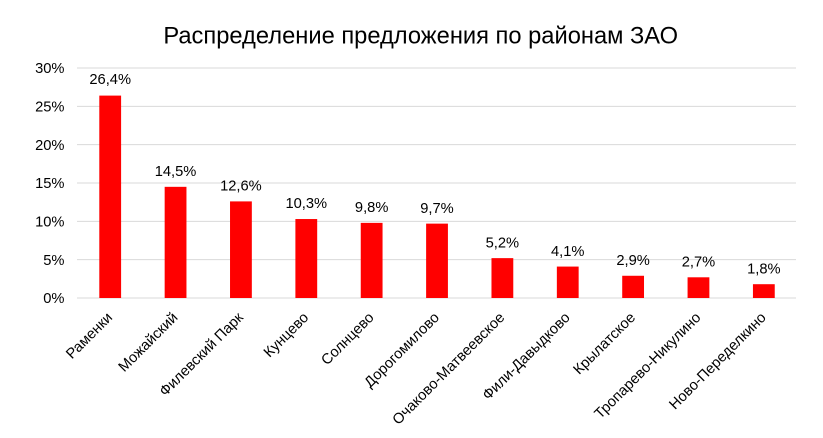 The image size is (823, 438). What do you see at coordinates (763, 269) in the screenshot?
I see `svg-text: 1,8%` at bounding box center [763, 269].